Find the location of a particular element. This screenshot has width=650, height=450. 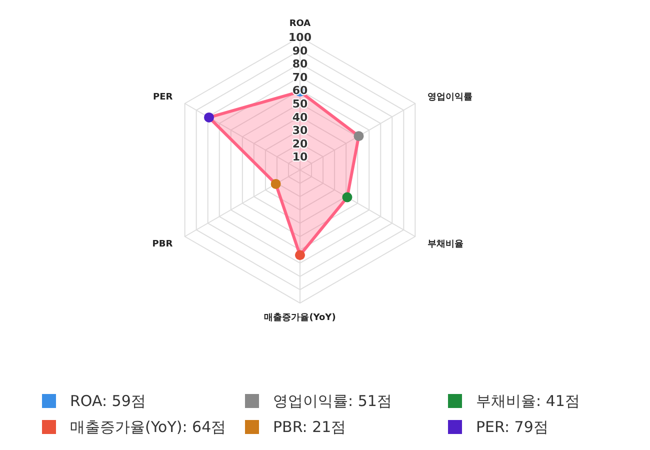

y-tick-label: 10 is located at coordinates (300, 157).